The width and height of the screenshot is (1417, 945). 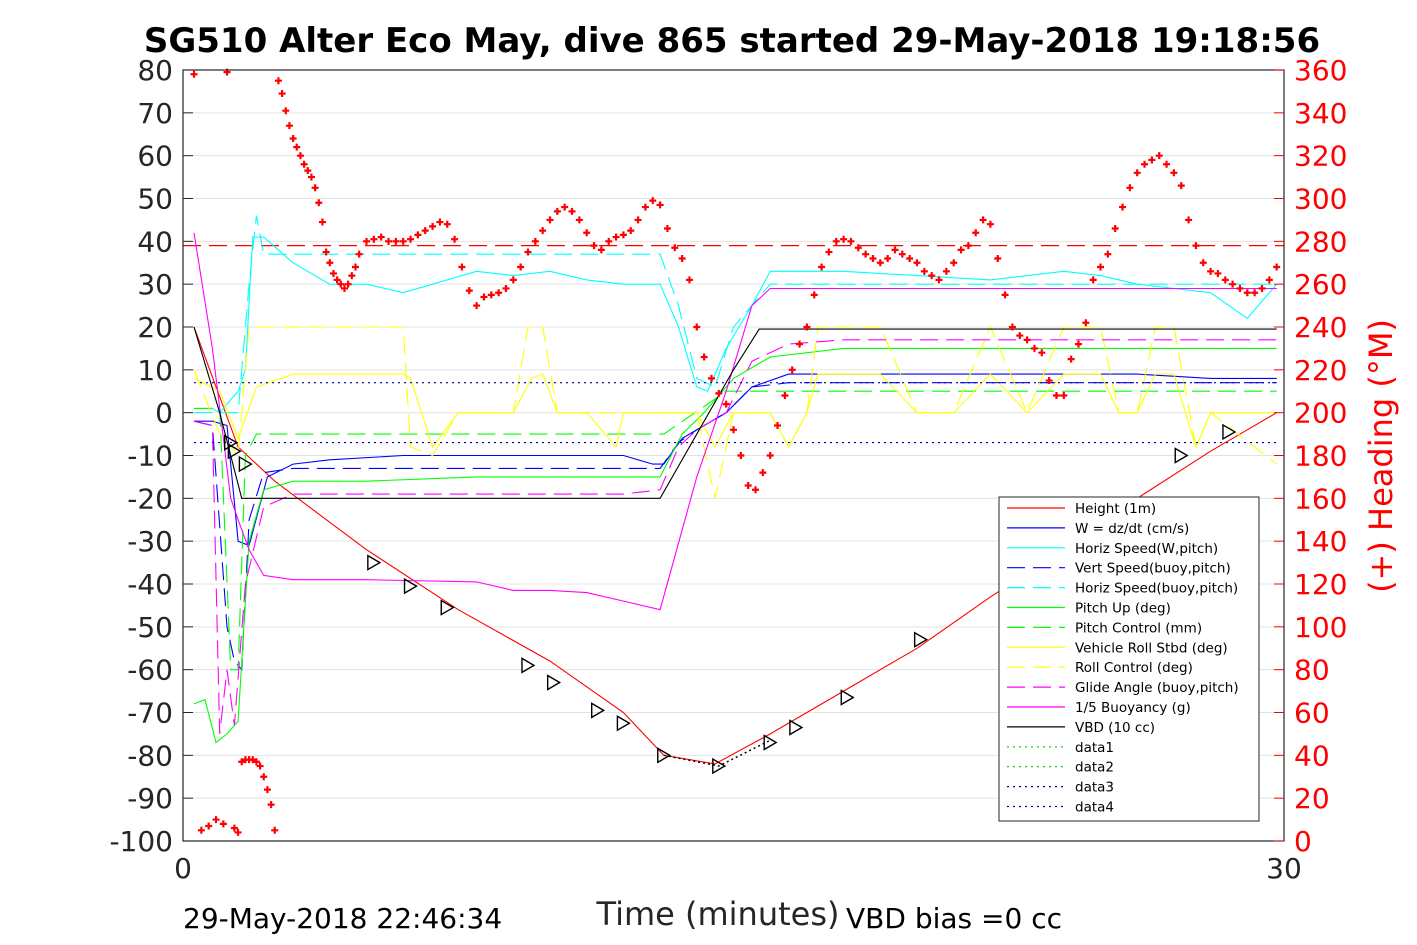 What do you see at coordinates (1320, 156) in the screenshot?
I see `y-right-tick-label: 320` at bounding box center [1320, 156].